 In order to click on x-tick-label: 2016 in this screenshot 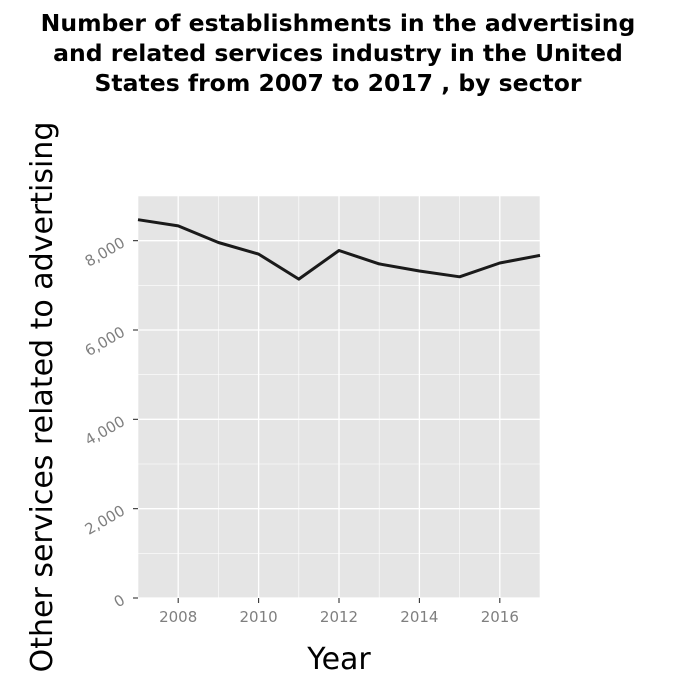, I will do `click(500, 617)`.